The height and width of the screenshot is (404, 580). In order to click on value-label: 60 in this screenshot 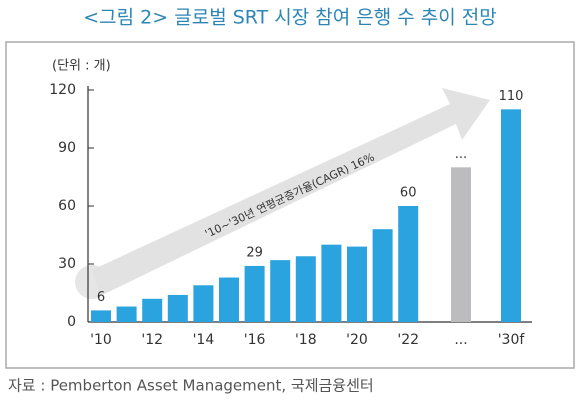, I will do `click(408, 193)`.